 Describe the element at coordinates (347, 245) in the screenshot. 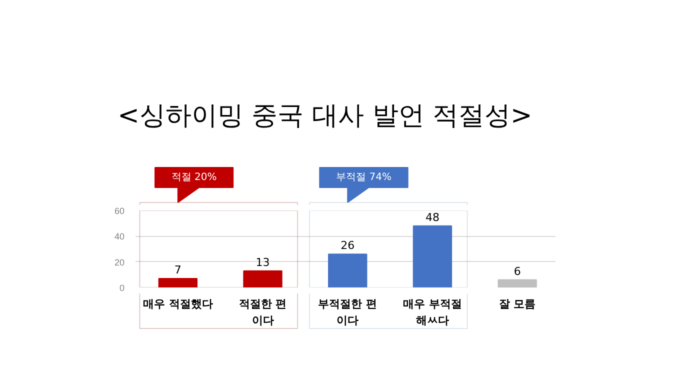

I see `data-label: 26` at that location.